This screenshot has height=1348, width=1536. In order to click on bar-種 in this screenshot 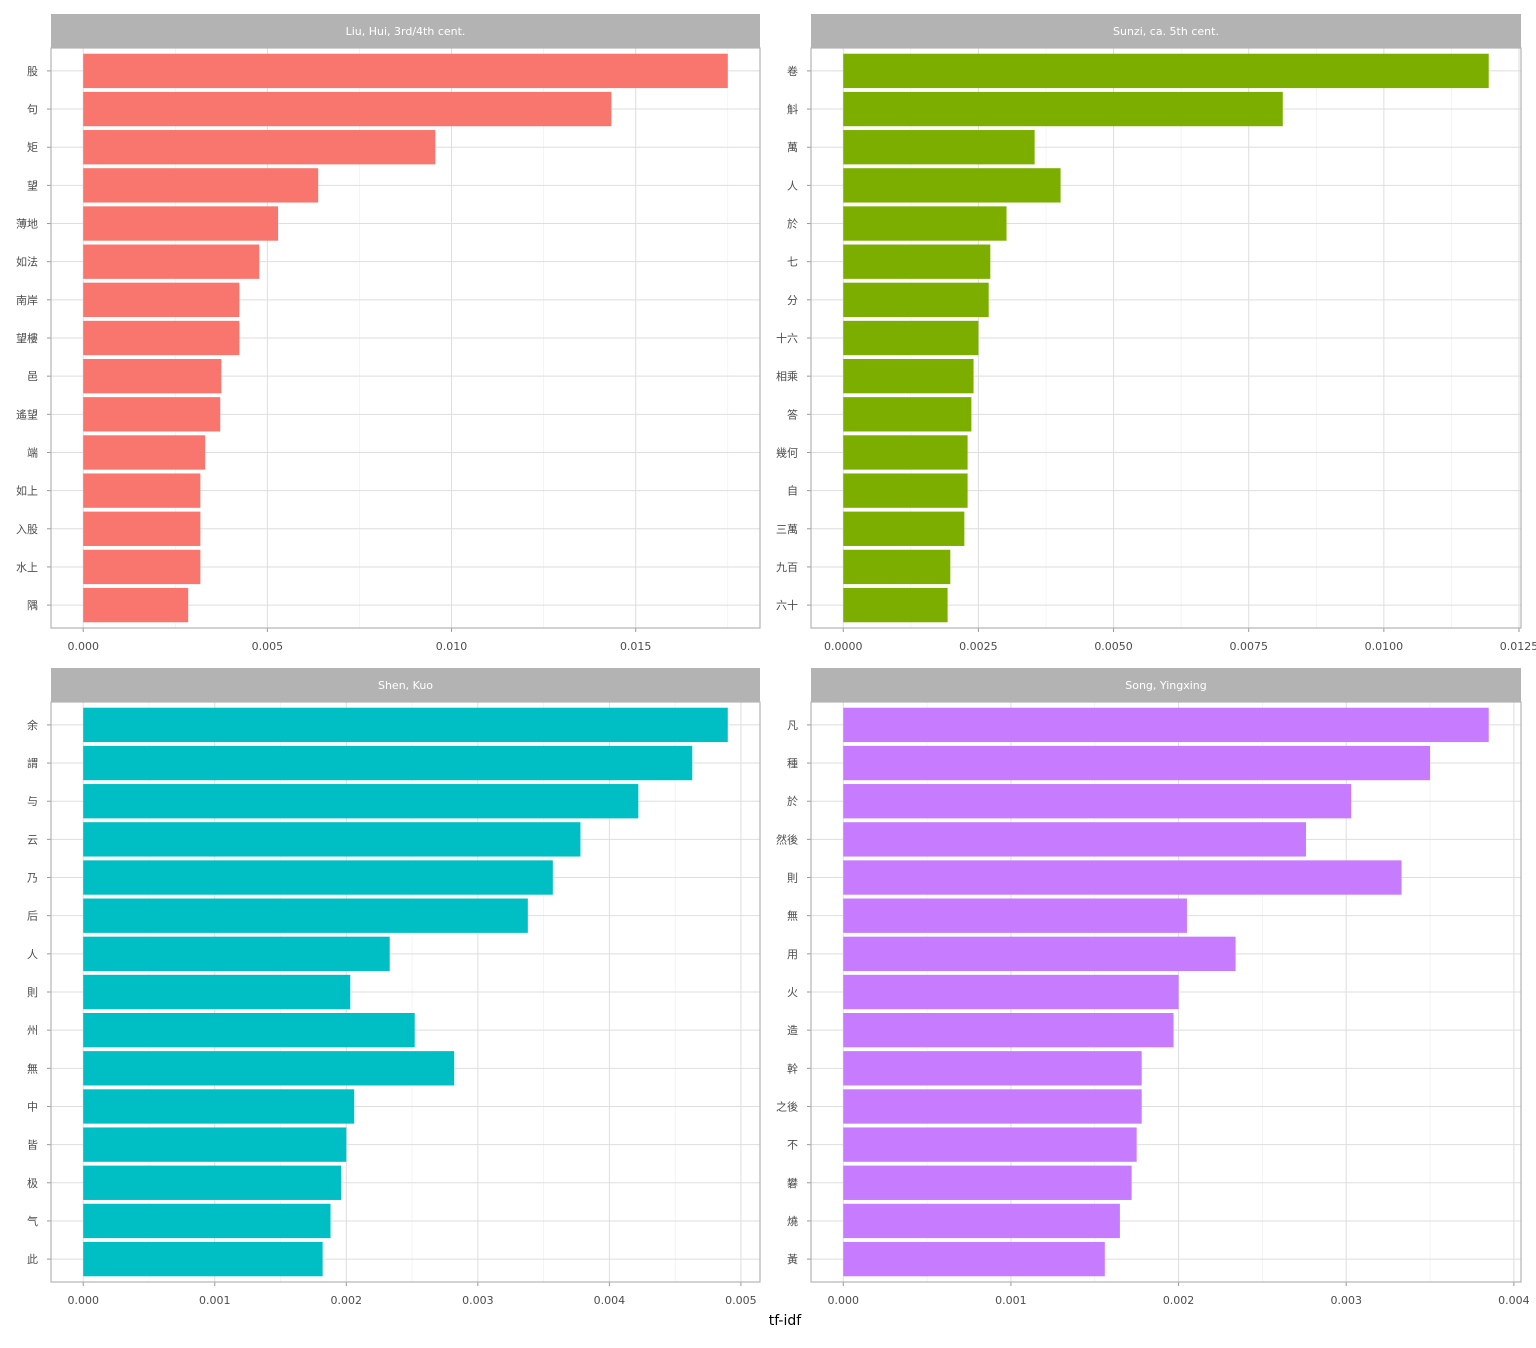, I will do `click(1137, 763)`.